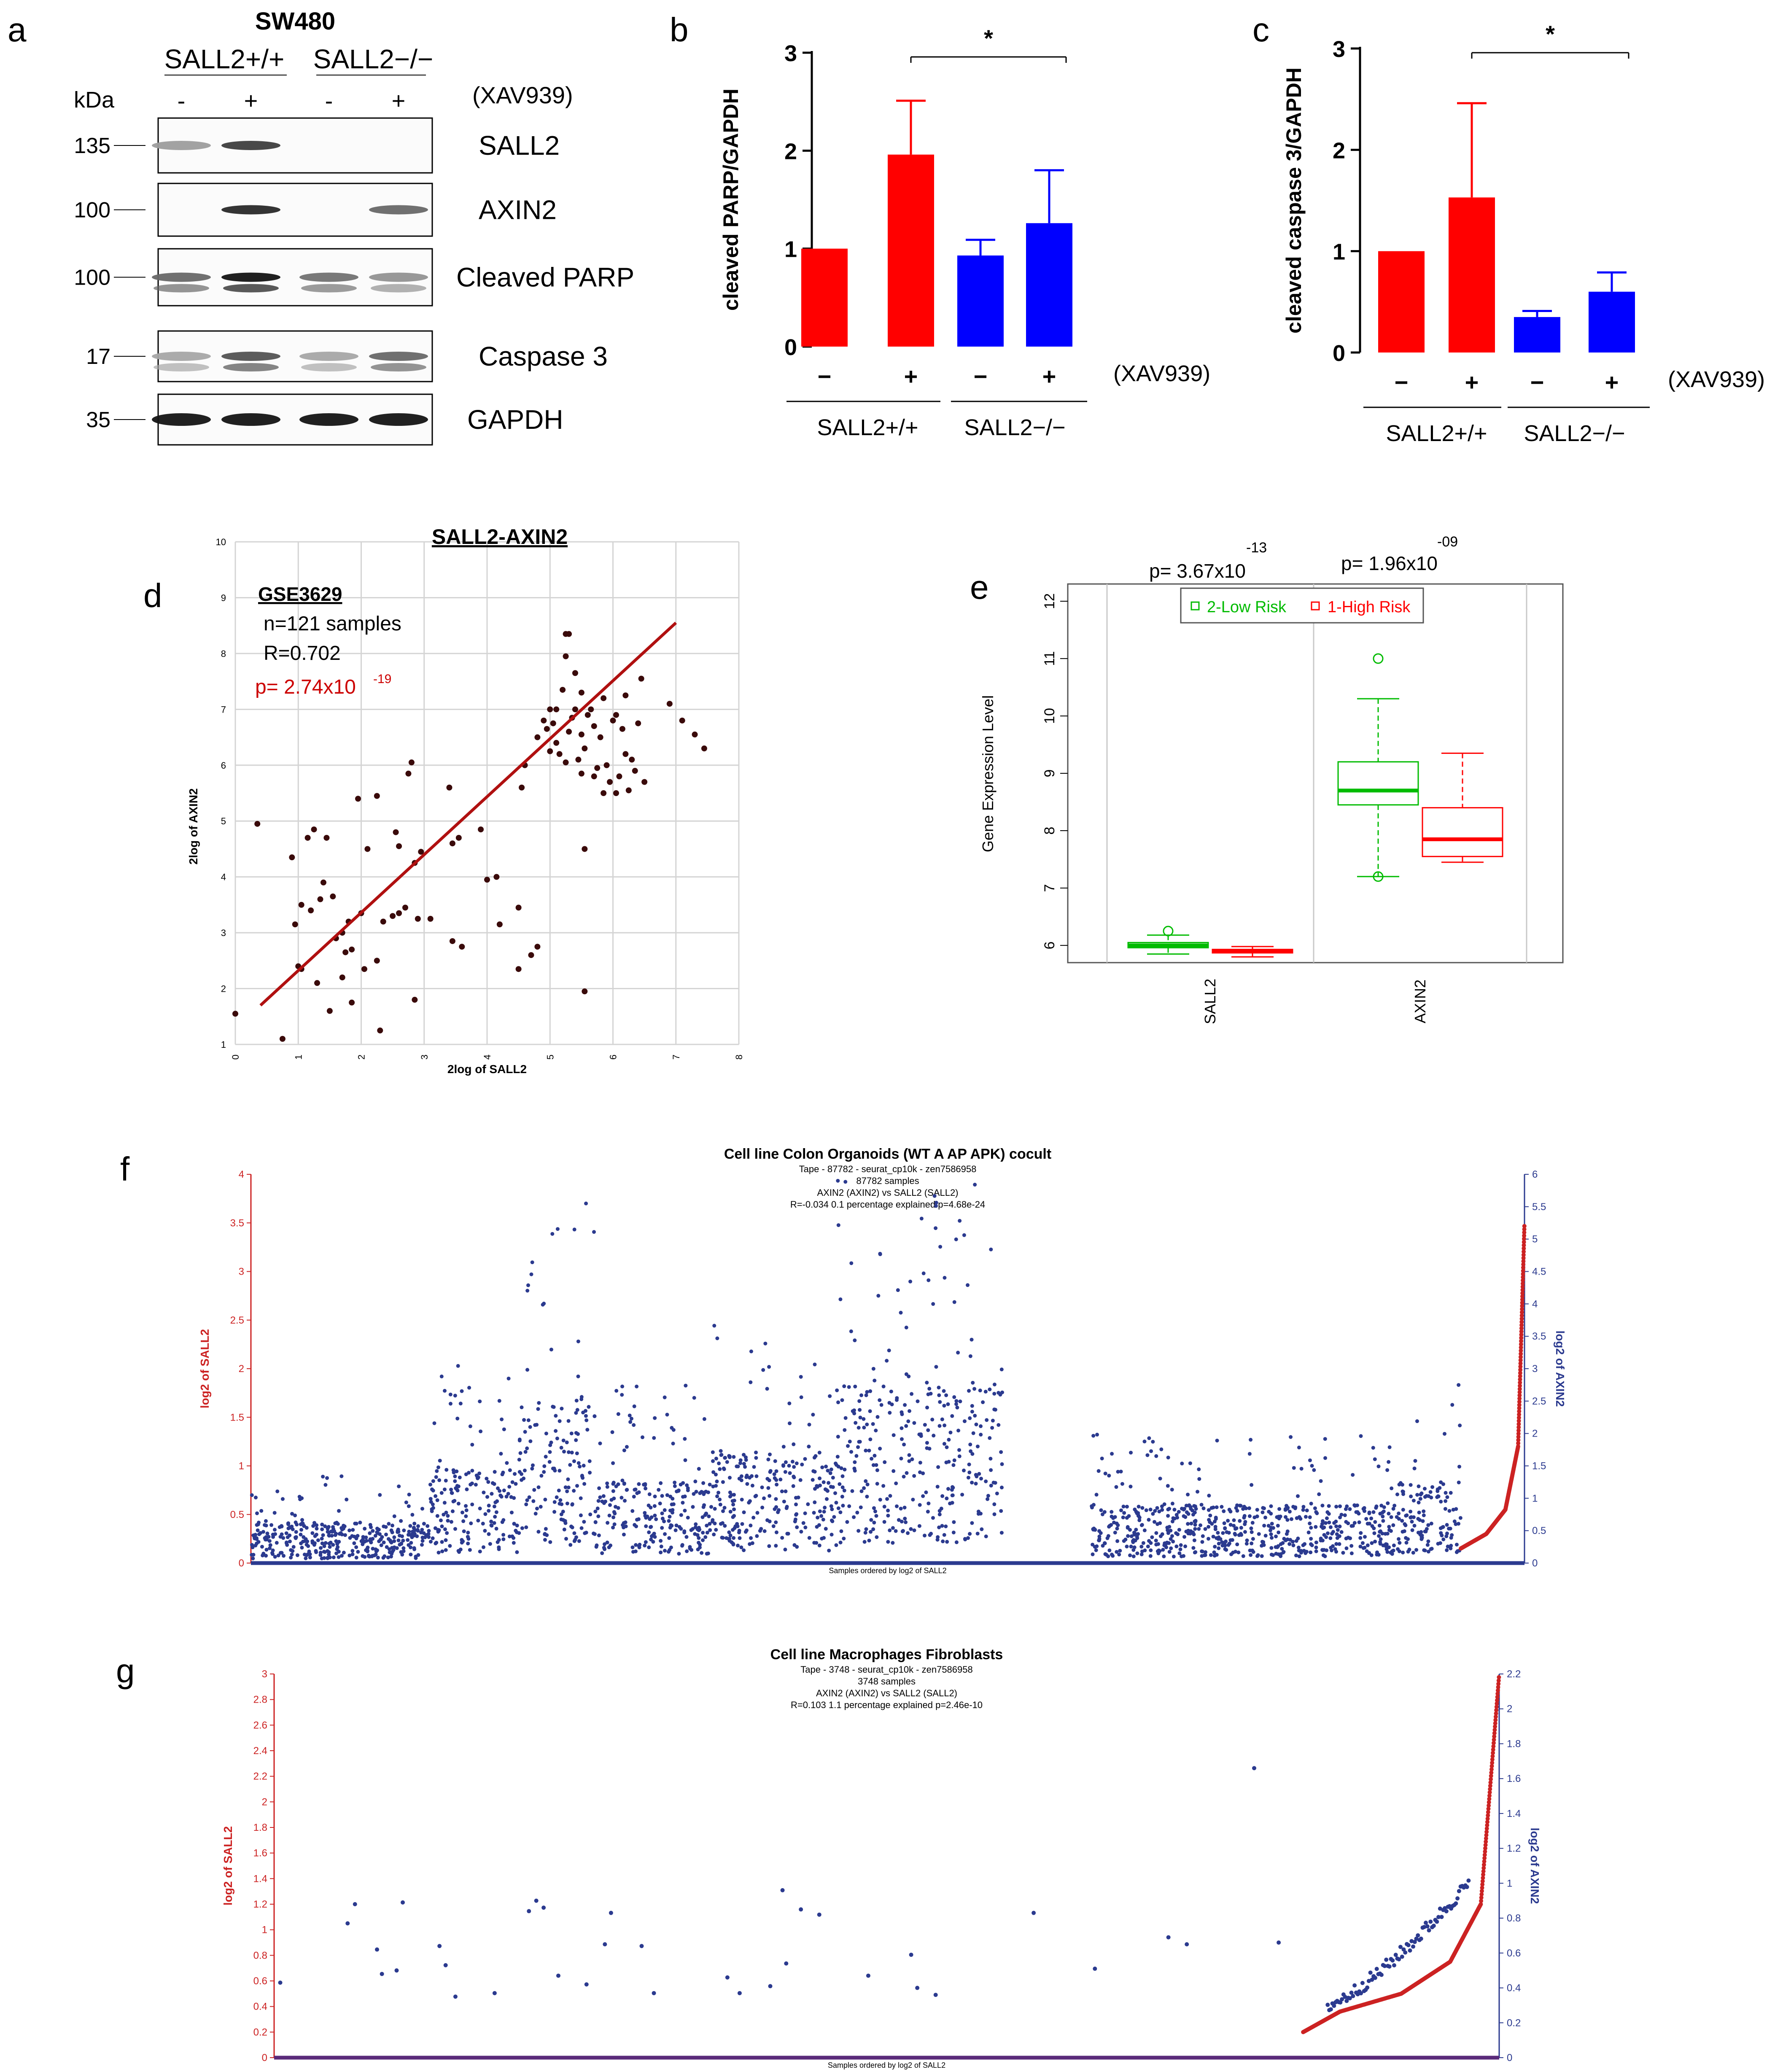 The image size is (1783, 2072). I want to click on x-tick-label: 5, so click(550, 1057).